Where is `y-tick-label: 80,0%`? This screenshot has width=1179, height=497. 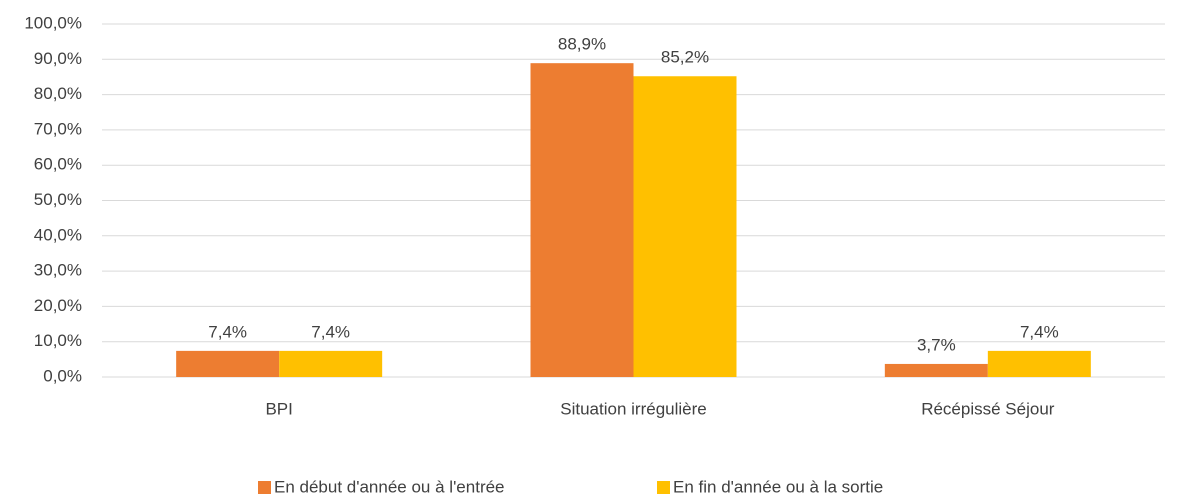 y-tick-label: 80,0% is located at coordinates (58, 93).